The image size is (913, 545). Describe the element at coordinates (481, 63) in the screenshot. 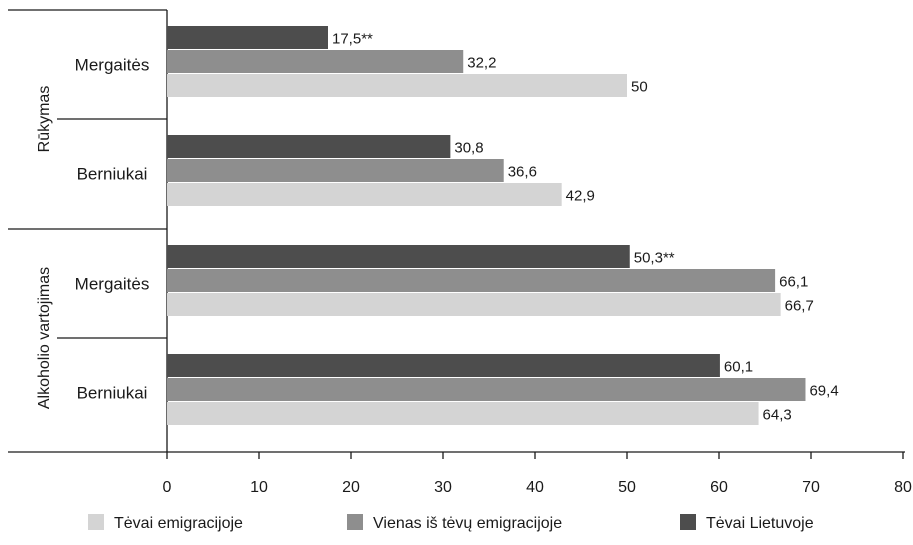

I see `data-label: 32,2` at that location.